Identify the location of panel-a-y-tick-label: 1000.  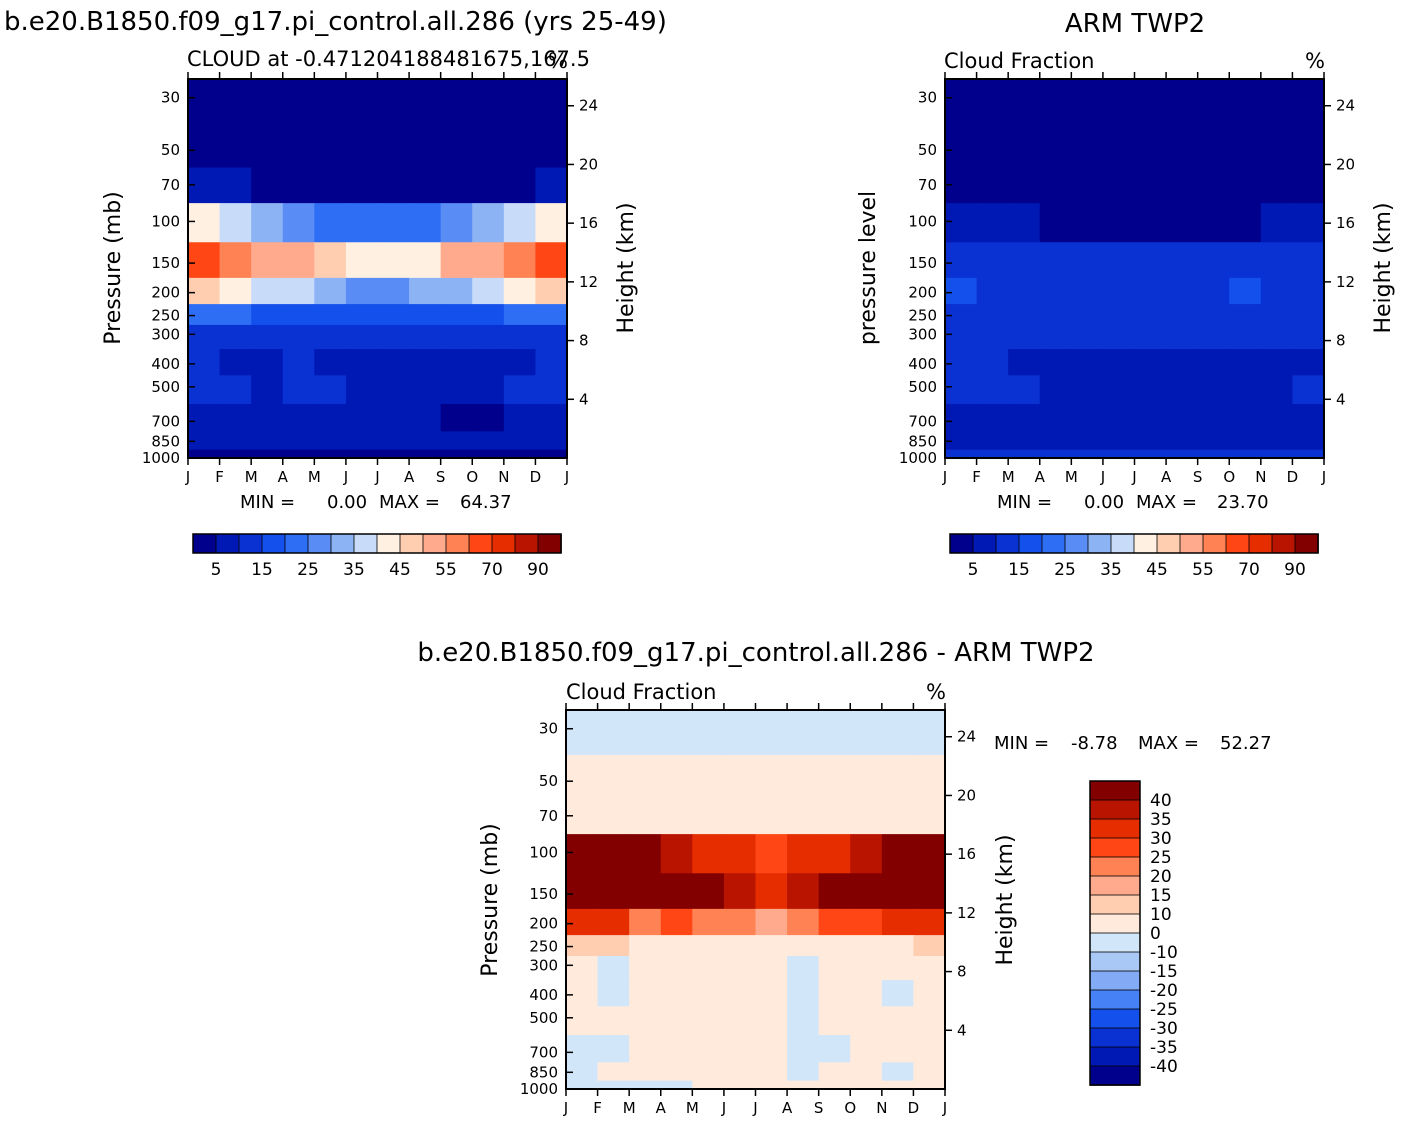
(161, 458).